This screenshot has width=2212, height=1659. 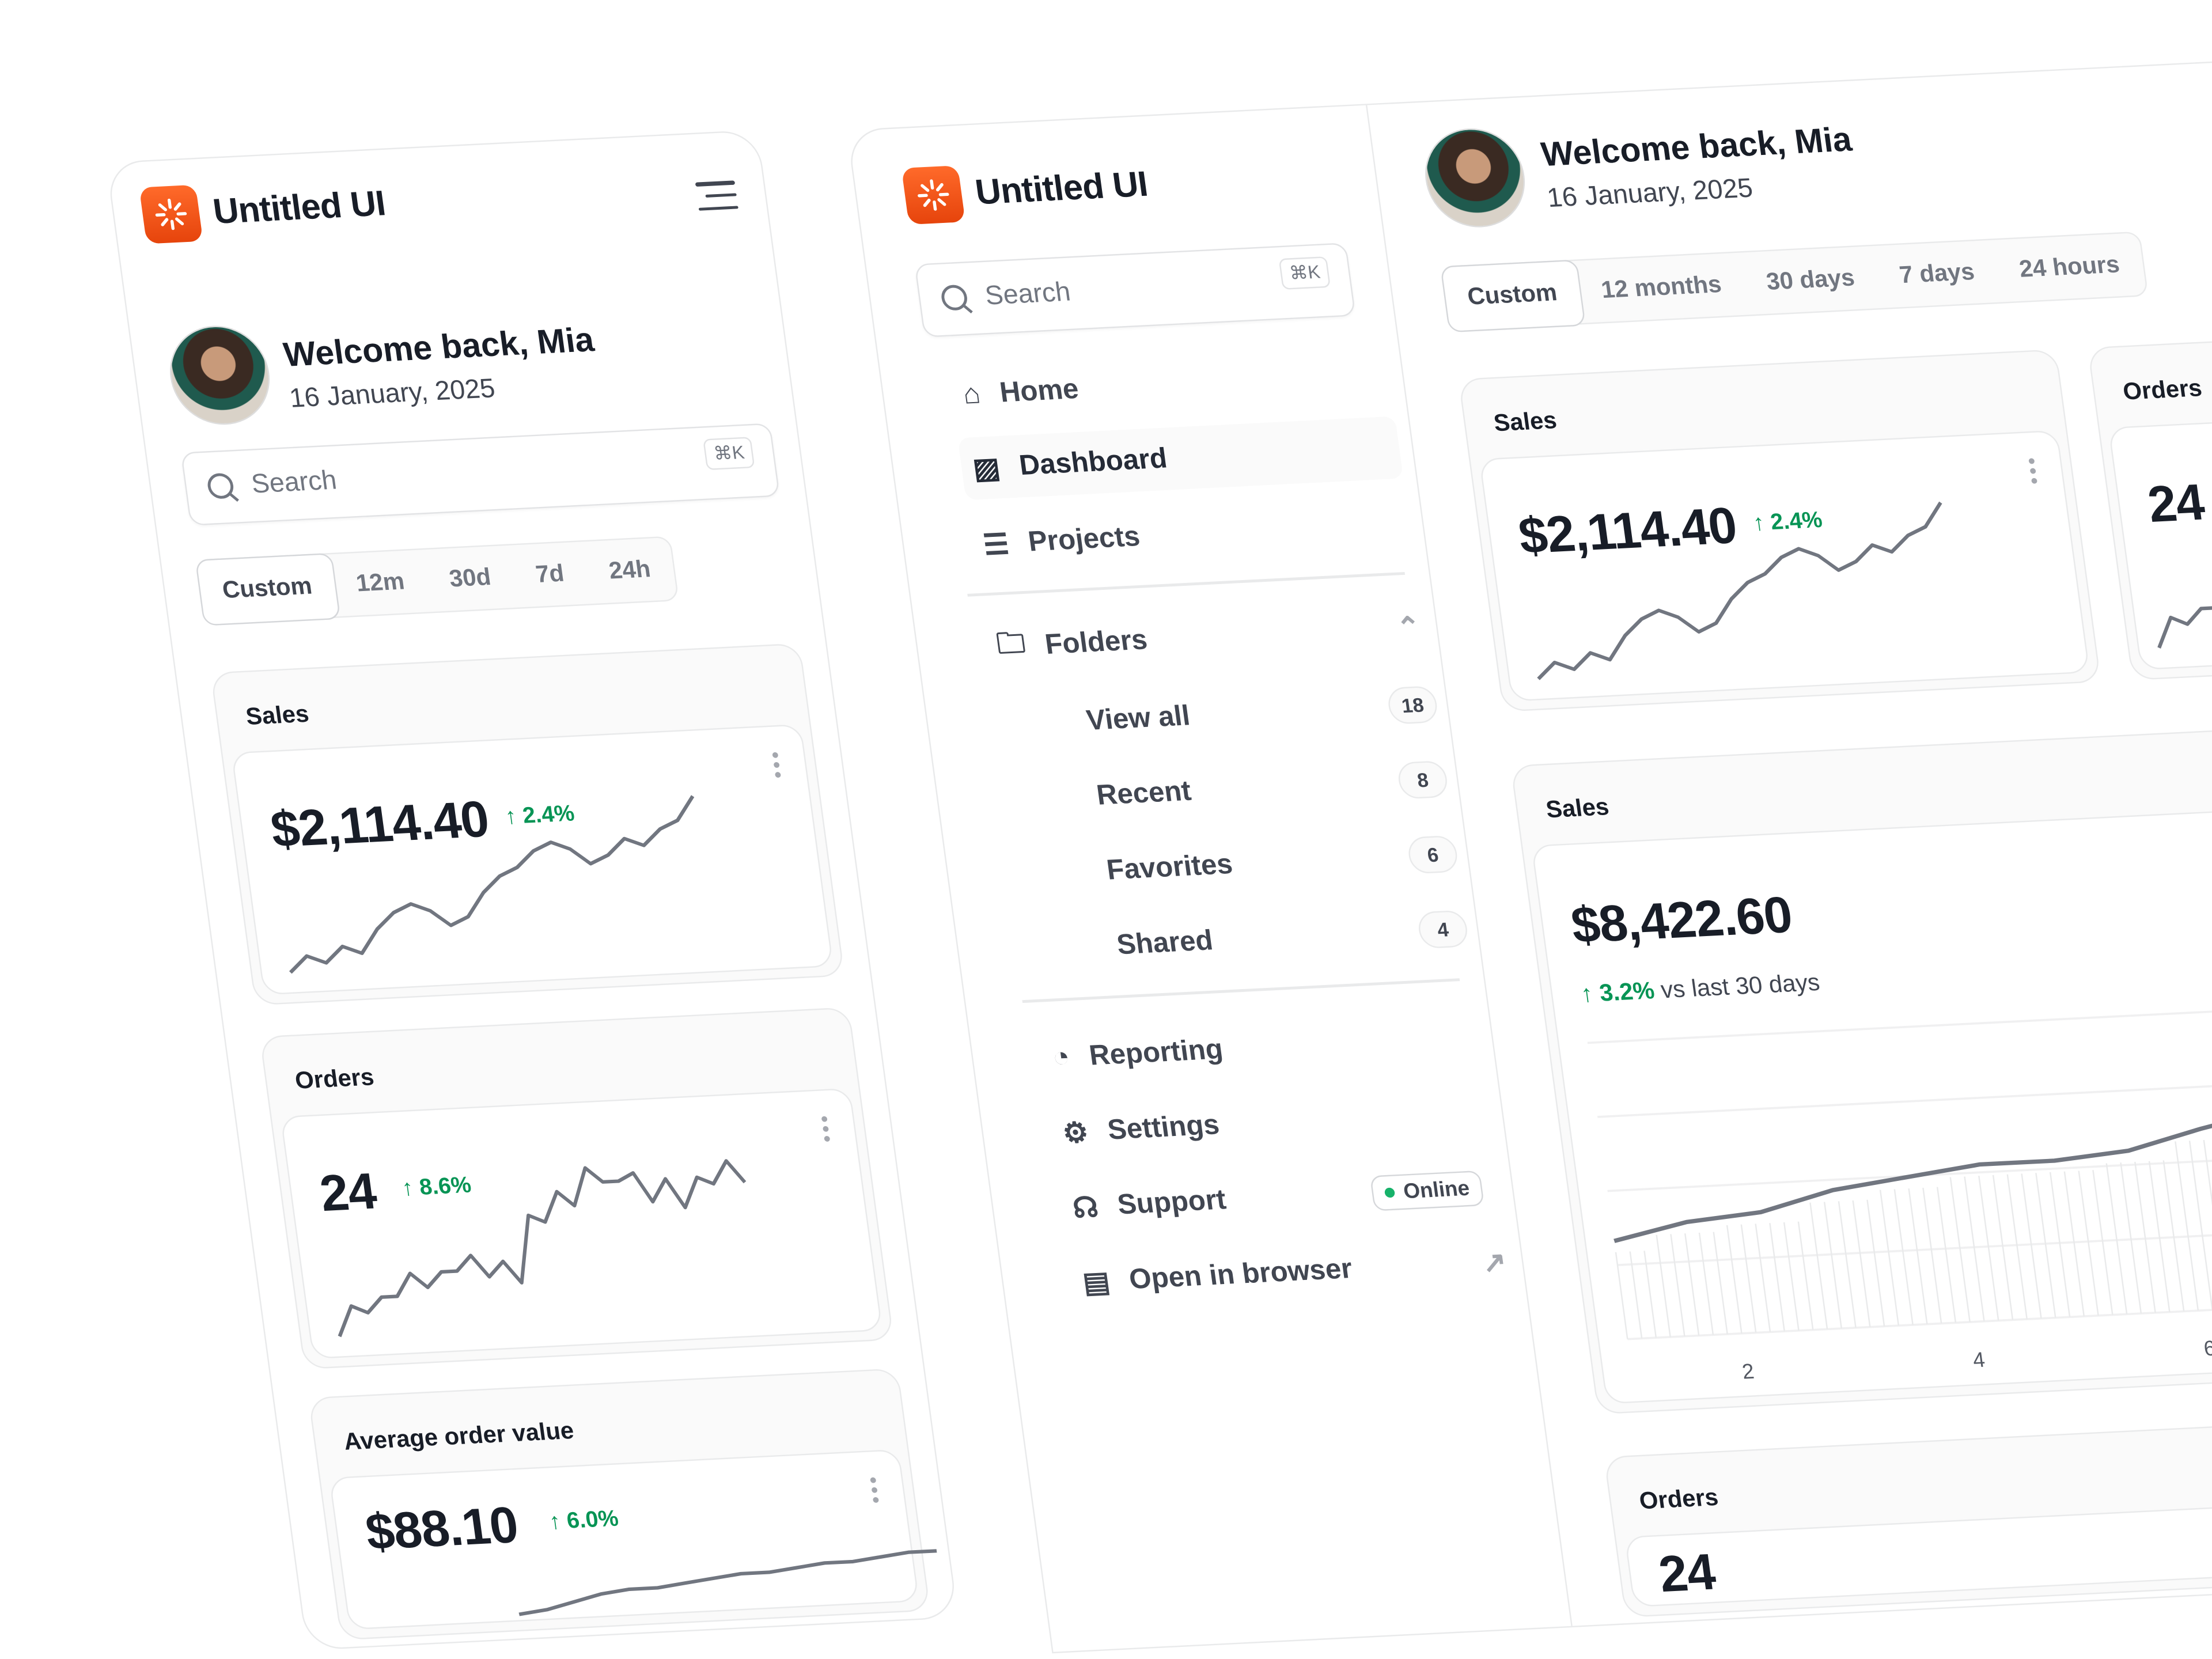 What do you see at coordinates (1096, 642) in the screenshot?
I see `nav-label: Folders` at bounding box center [1096, 642].